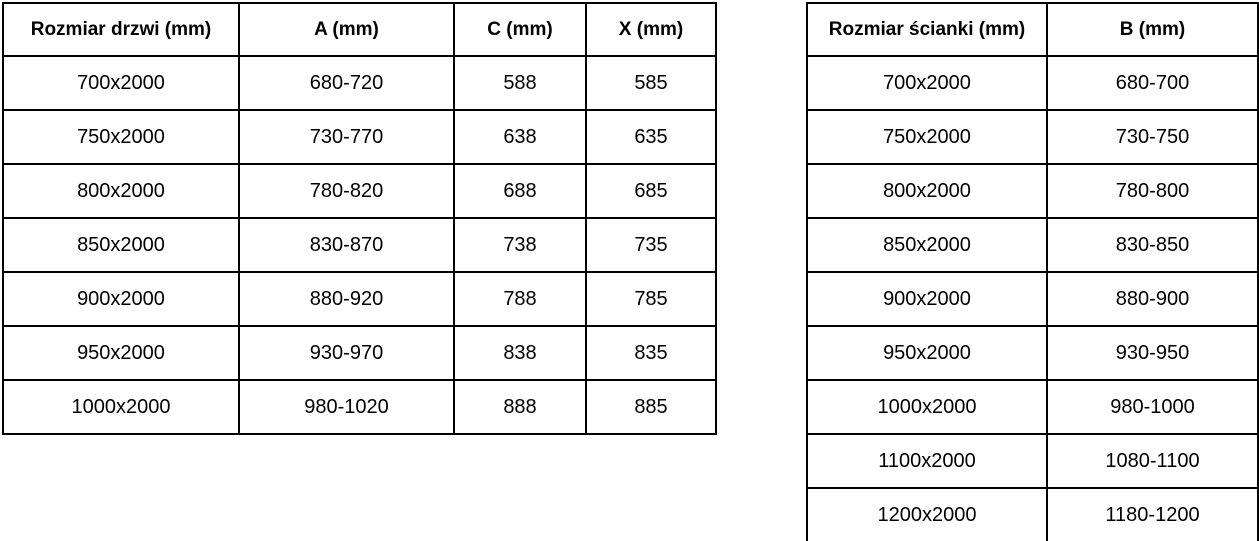 This screenshot has width=1259, height=541. Describe the element at coordinates (1152, 461) in the screenshot. I see `table-cell: 1080-1100` at that location.